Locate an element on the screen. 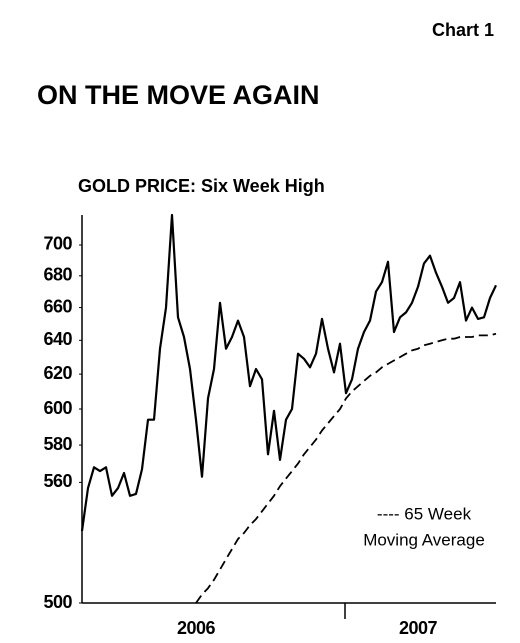  y-tick-label: 640 is located at coordinates (57, 339).